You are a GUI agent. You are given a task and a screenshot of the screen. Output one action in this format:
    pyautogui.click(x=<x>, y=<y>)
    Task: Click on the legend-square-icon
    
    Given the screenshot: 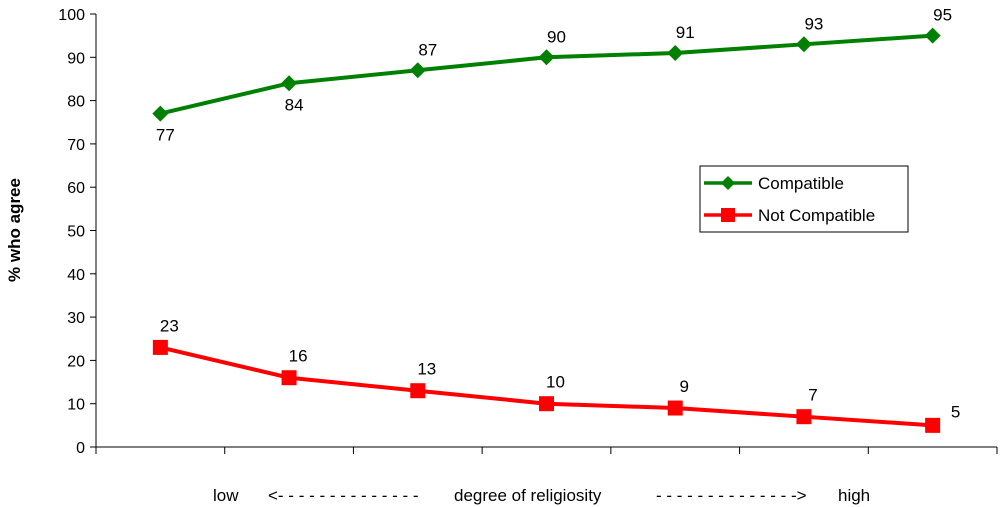 What is the action you would take?
    pyautogui.click(x=728, y=215)
    